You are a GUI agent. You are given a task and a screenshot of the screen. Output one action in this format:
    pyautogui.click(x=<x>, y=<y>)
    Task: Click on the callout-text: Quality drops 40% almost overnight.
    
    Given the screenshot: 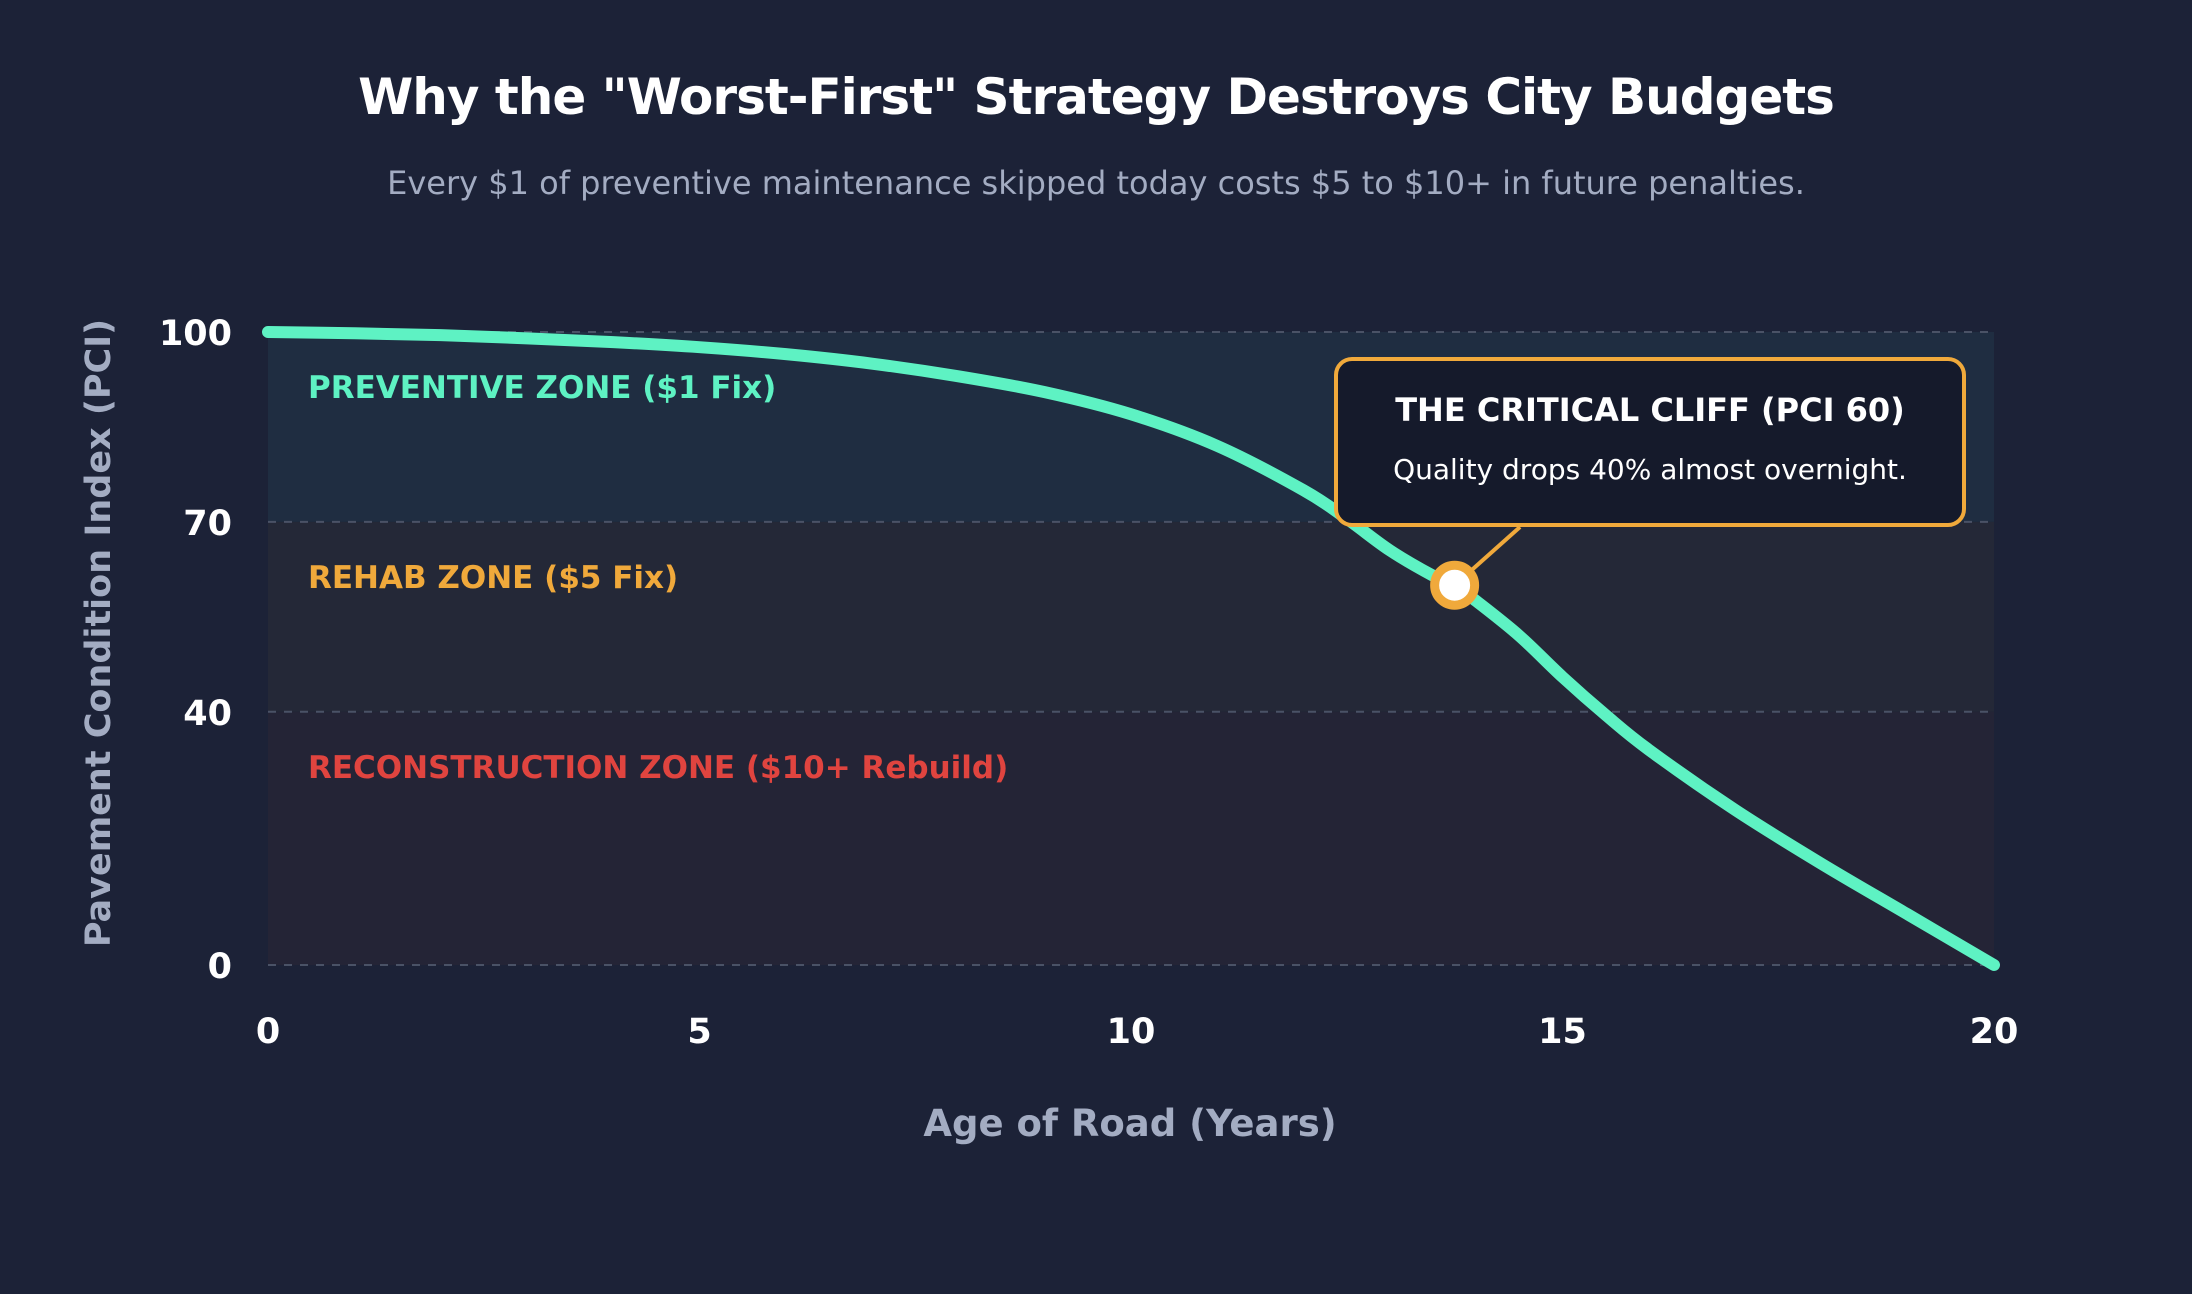 What is the action you would take?
    pyautogui.click(x=1650, y=469)
    